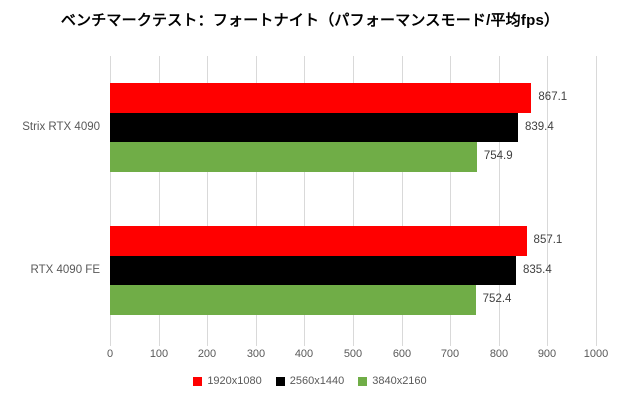 The height and width of the screenshot is (400, 620). What do you see at coordinates (353, 354) in the screenshot?
I see `x-axis-tick-label: 500` at bounding box center [353, 354].